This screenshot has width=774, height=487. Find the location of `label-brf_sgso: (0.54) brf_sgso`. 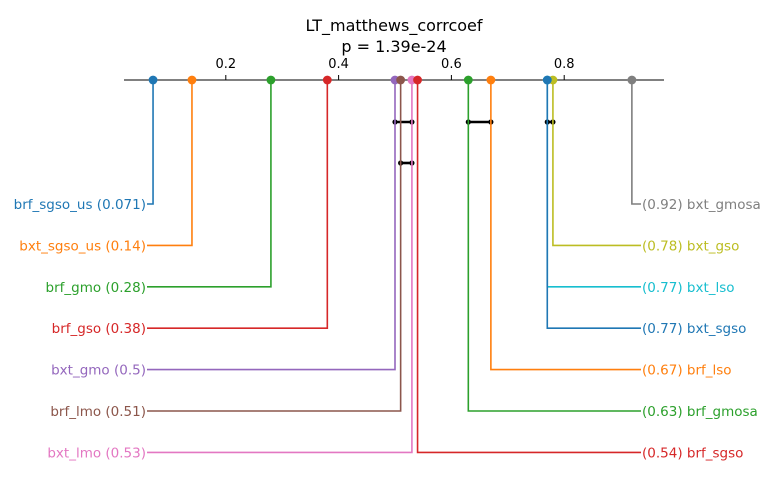

label-brf_sgso: (0.54) brf_sgso is located at coordinates (692, 453).